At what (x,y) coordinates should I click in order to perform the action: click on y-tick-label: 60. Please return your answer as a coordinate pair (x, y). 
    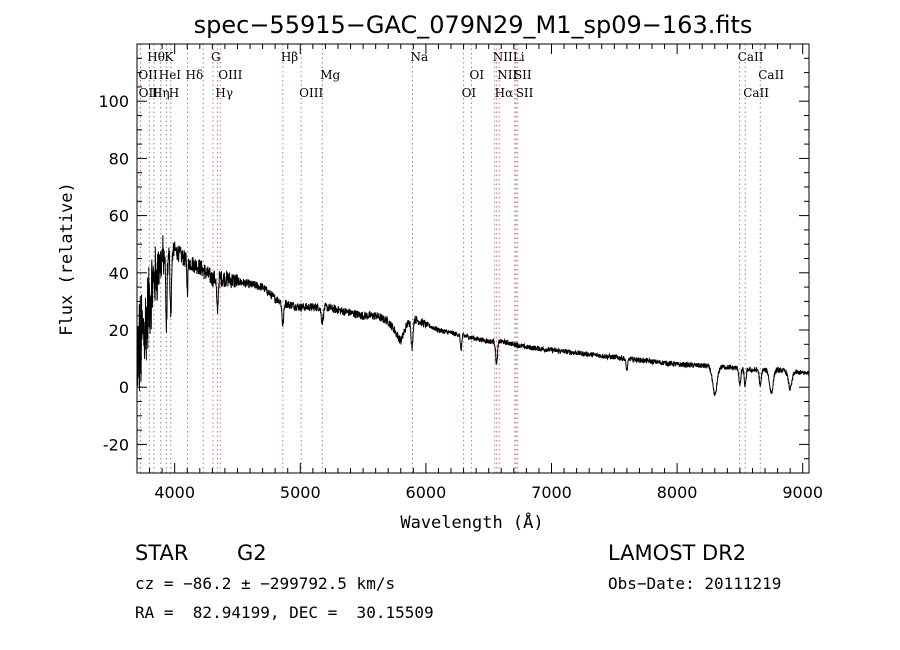
    Looking at the image, I should click on (119, 216).